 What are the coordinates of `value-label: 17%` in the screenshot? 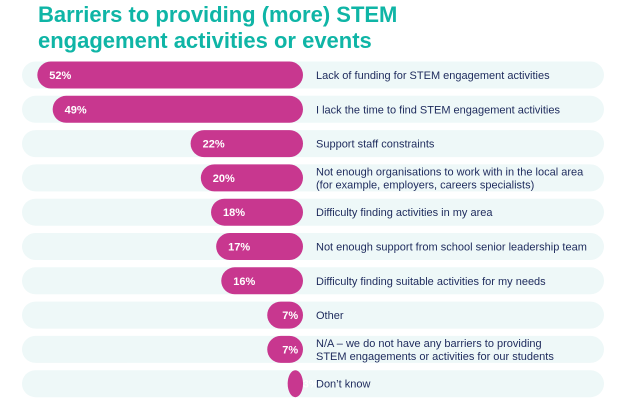 It's located at (239, 248).